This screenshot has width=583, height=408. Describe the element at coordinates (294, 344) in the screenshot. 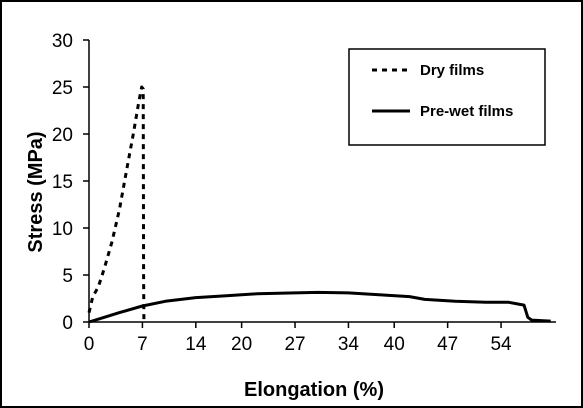

I see `x-tick-label: 27` at that location.